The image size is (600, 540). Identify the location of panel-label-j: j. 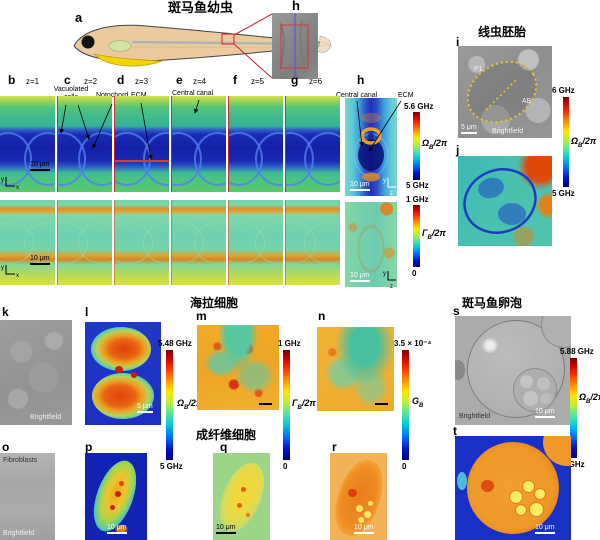
(458, 150).